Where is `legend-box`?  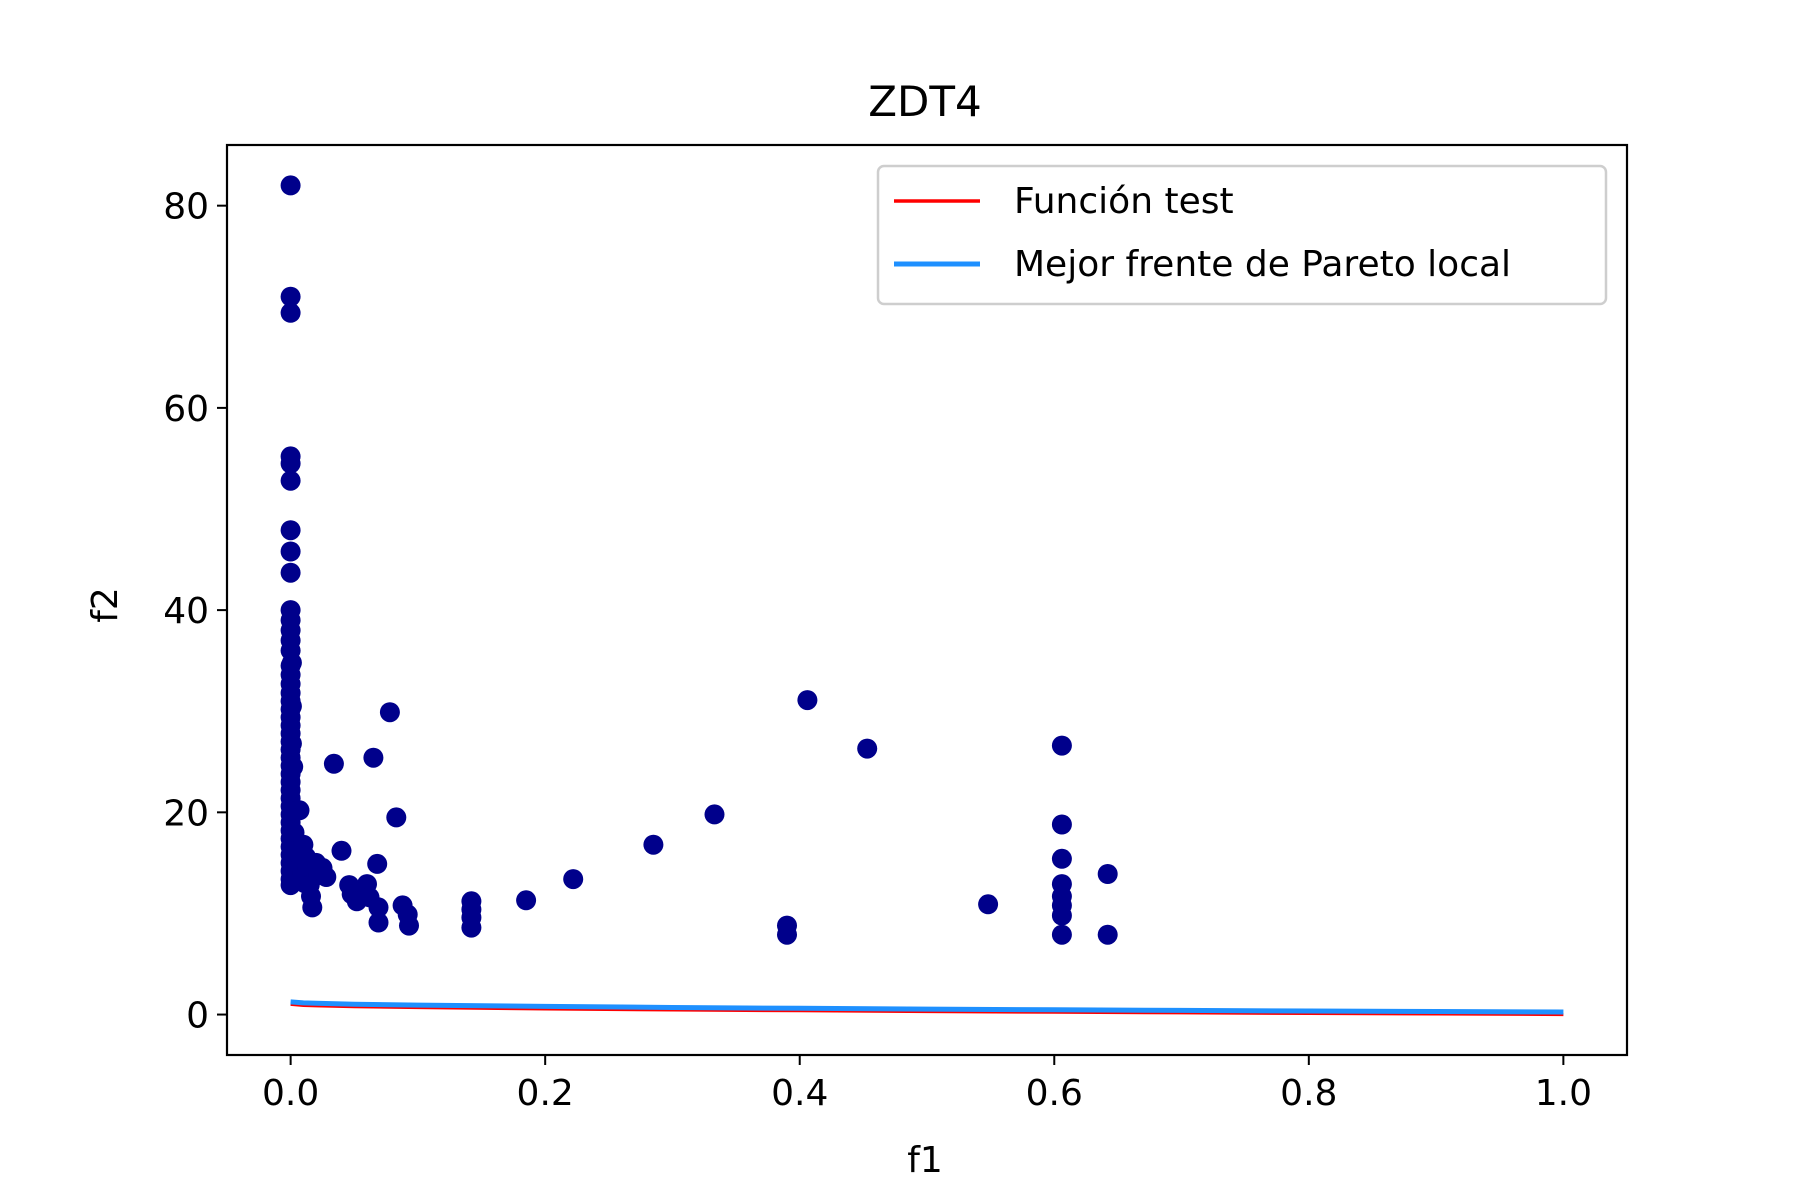
legend-box is located at coordinates (1242, 235).